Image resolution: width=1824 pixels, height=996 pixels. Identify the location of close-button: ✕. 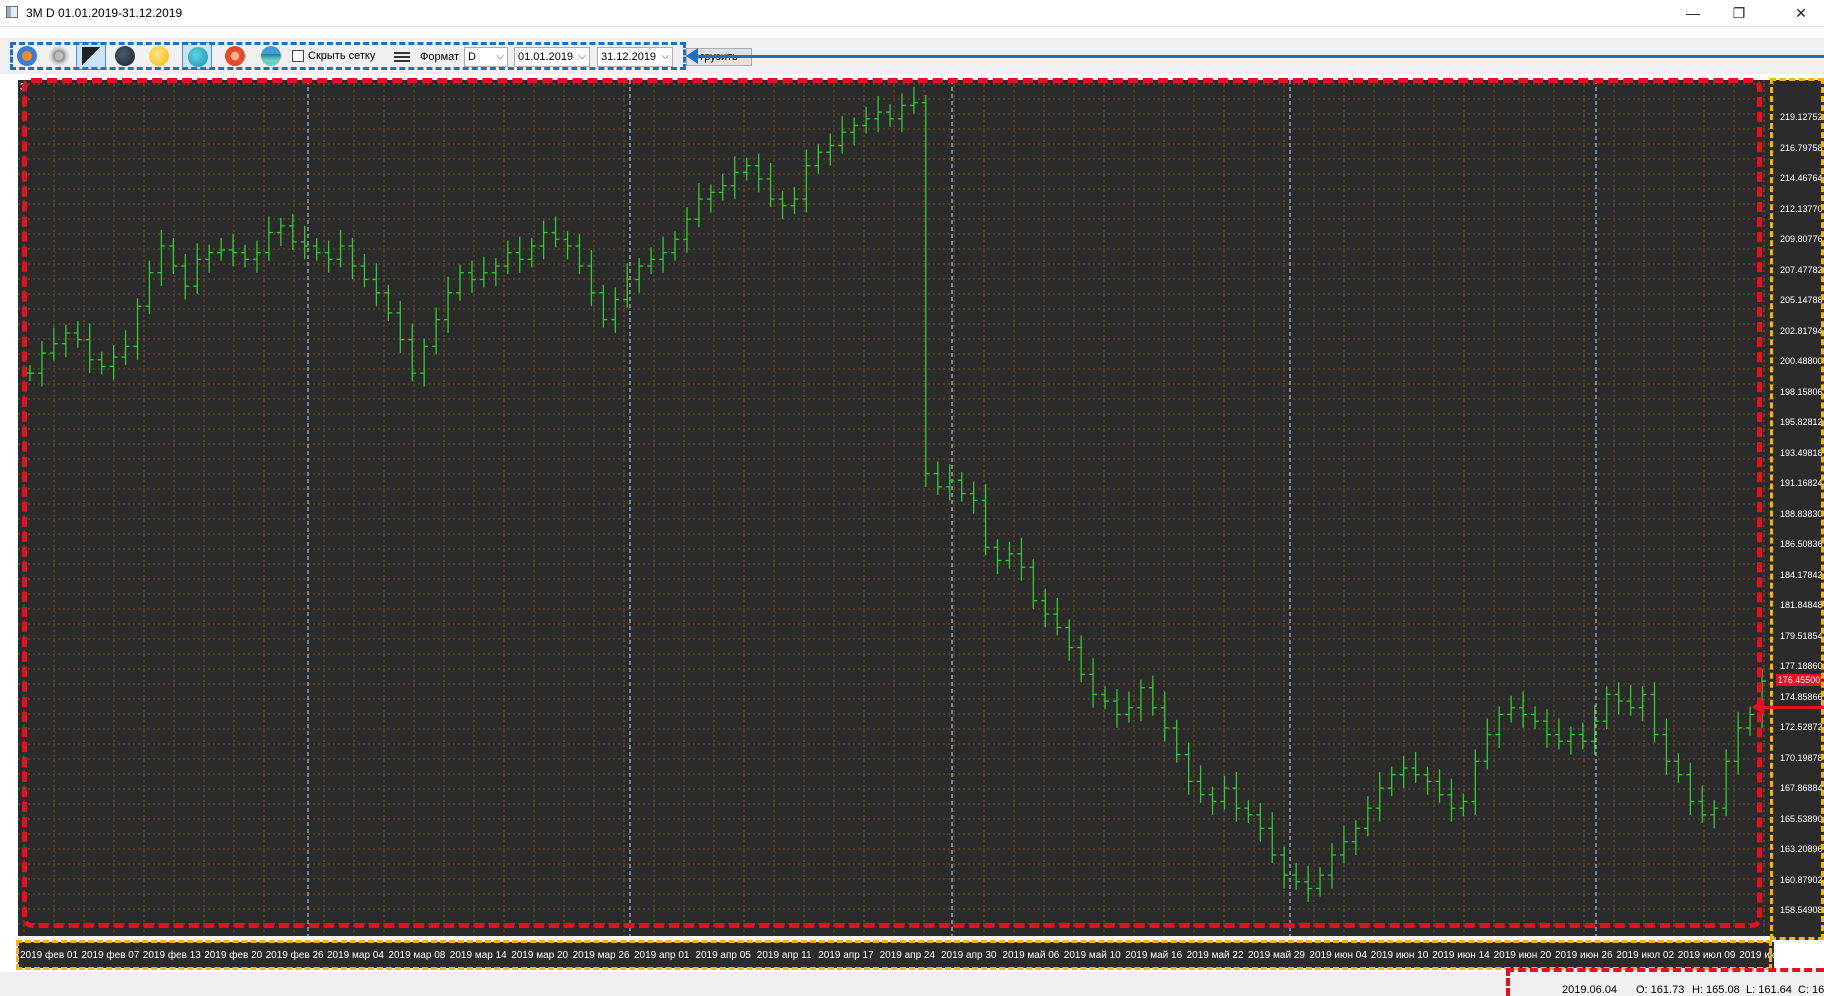
(1801, 13).